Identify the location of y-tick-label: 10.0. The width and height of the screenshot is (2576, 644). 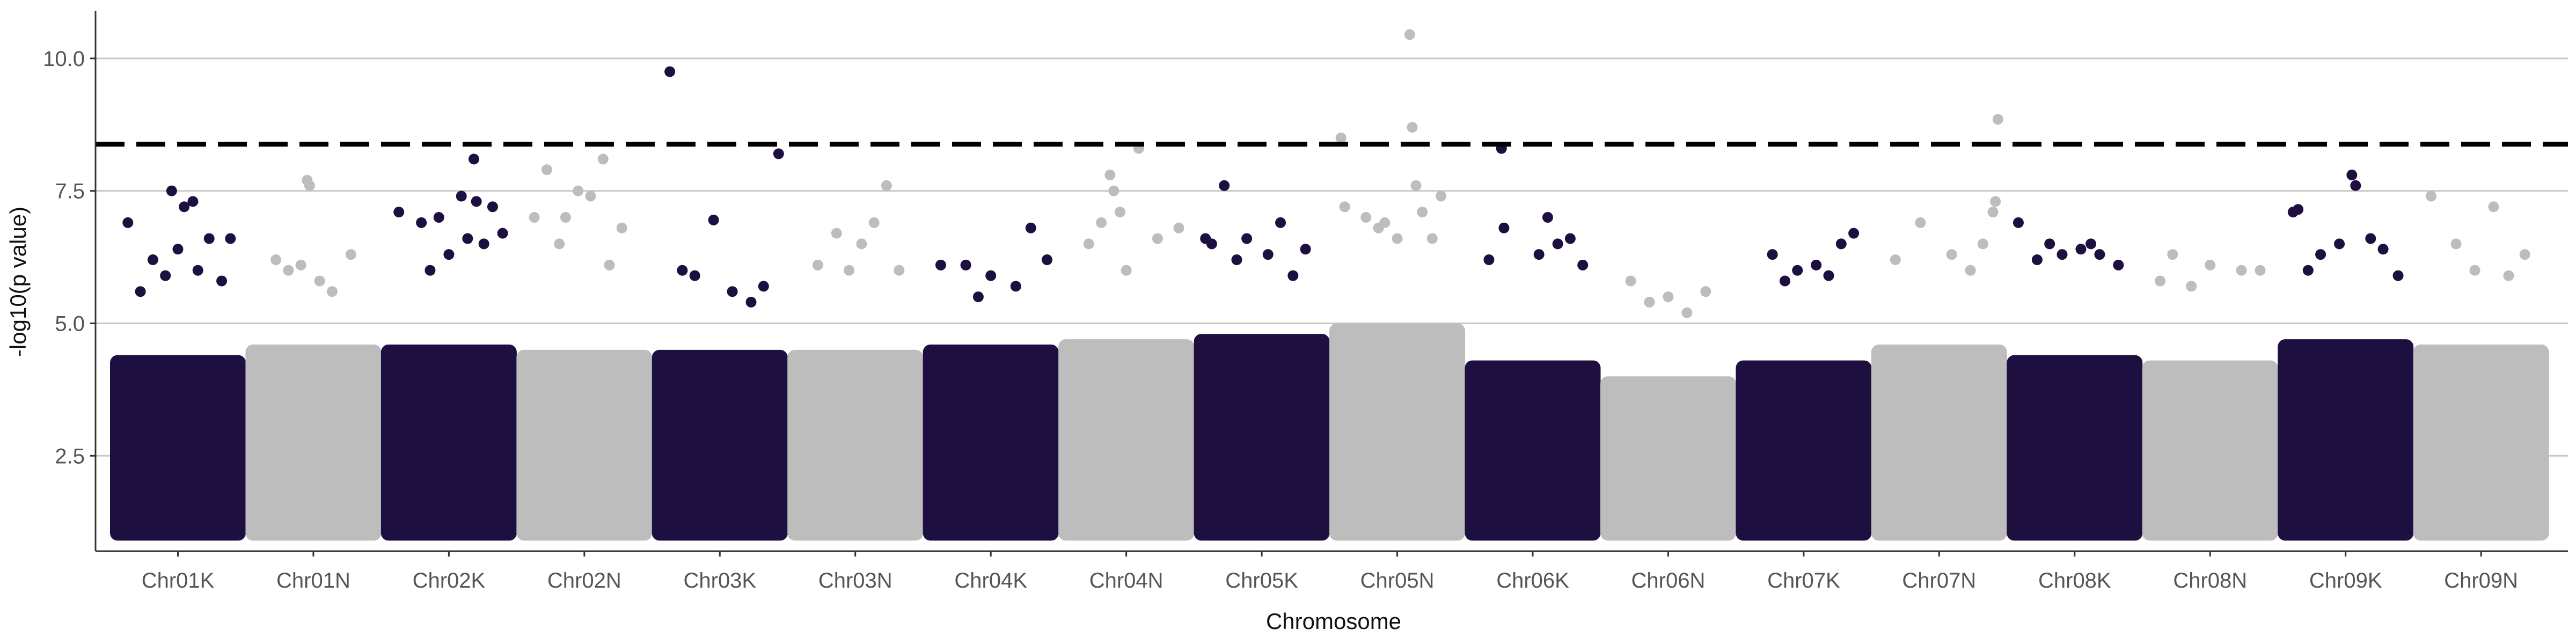
(64, 59).